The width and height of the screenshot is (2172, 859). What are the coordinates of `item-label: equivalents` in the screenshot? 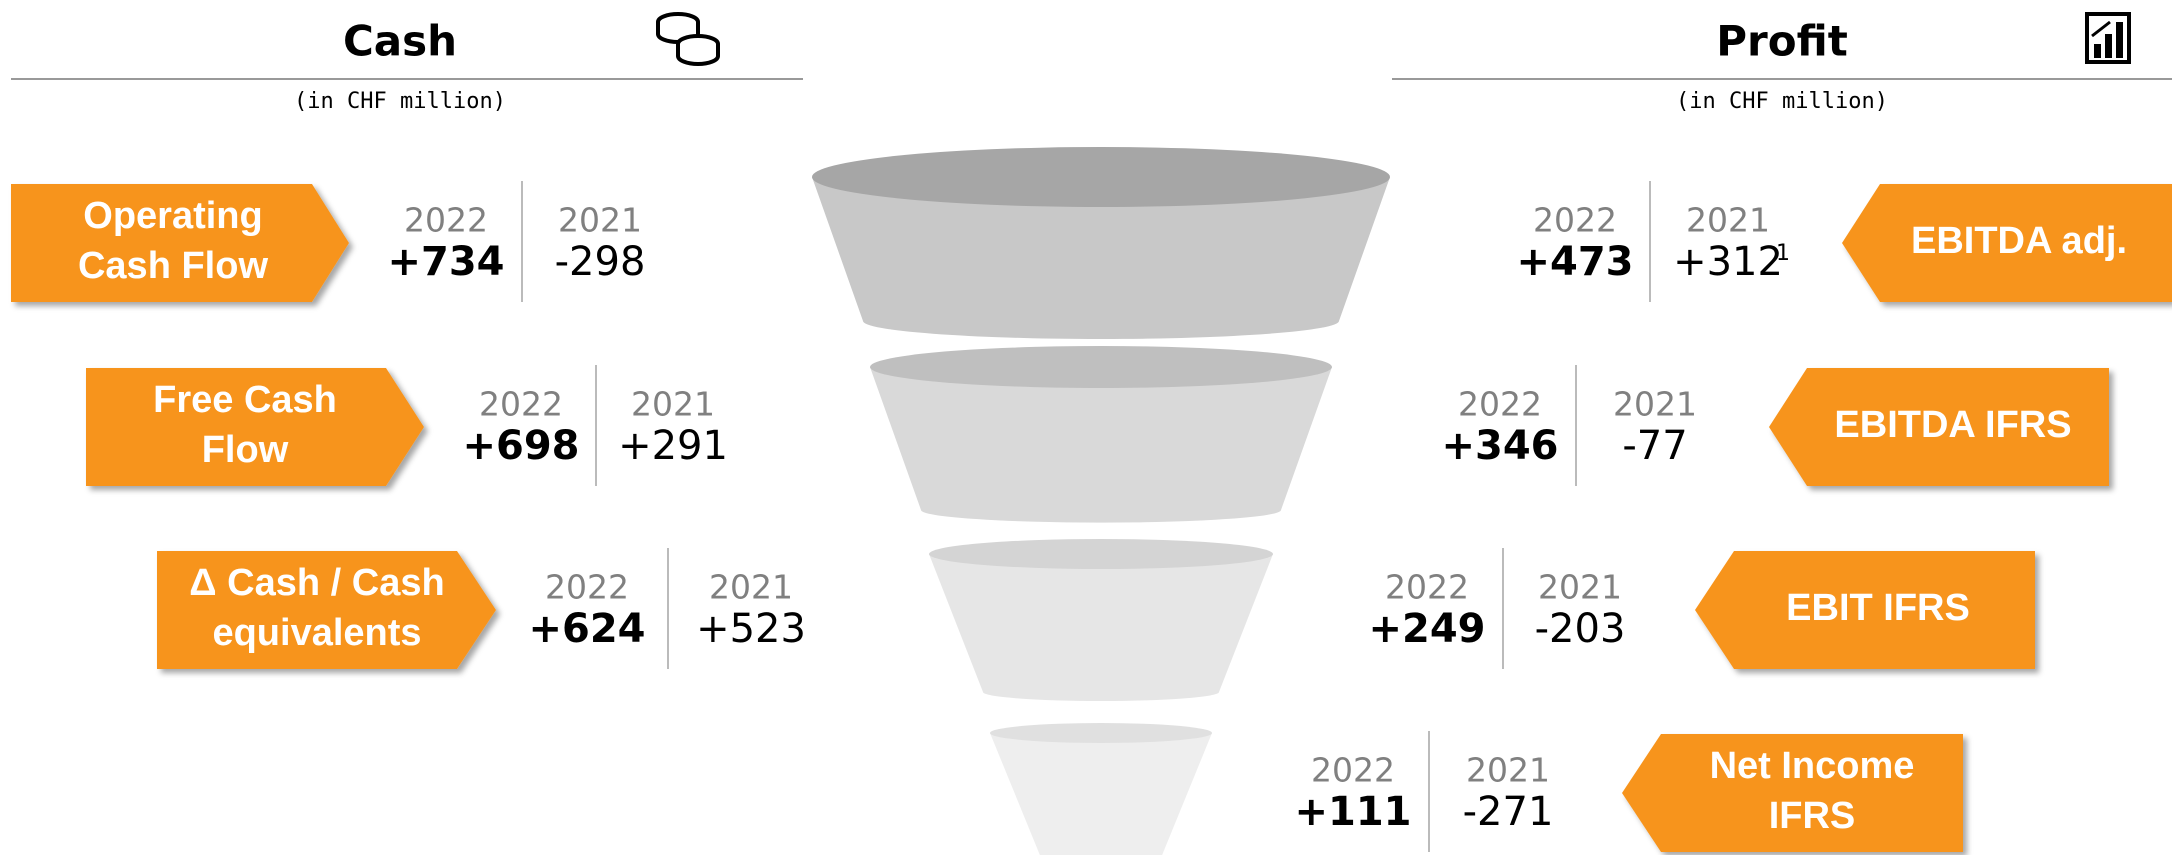 It's located at (316, 633).